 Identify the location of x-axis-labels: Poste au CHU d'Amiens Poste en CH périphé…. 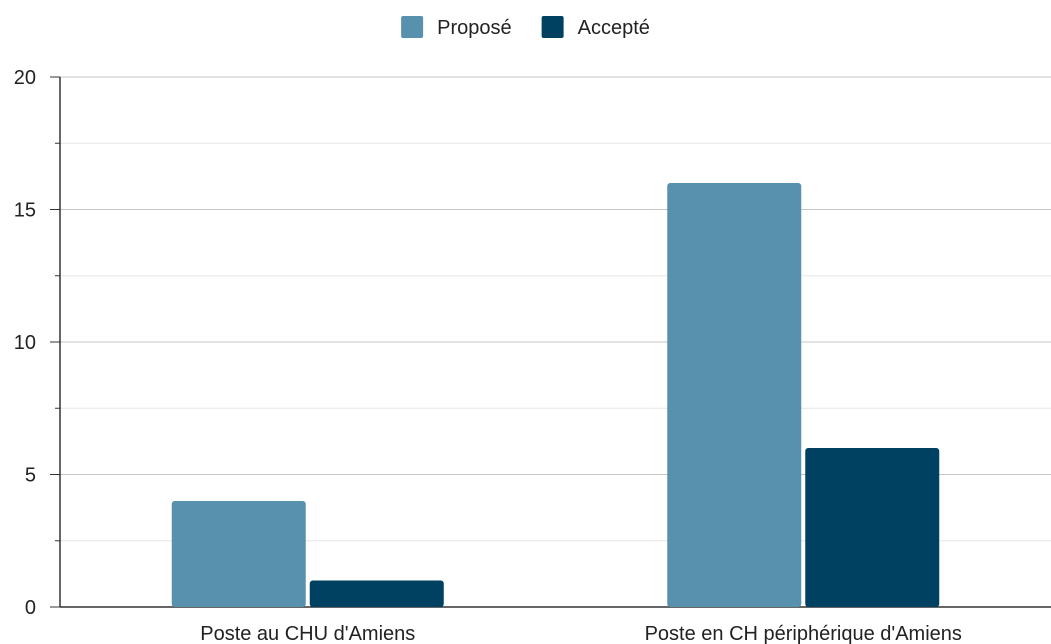
(581, 633).